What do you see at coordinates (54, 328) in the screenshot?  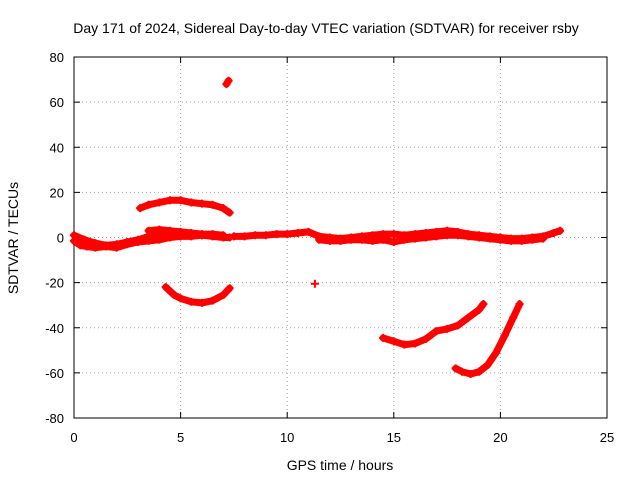 I see `y-tick-label: -40` at bounding box center [54, 328].